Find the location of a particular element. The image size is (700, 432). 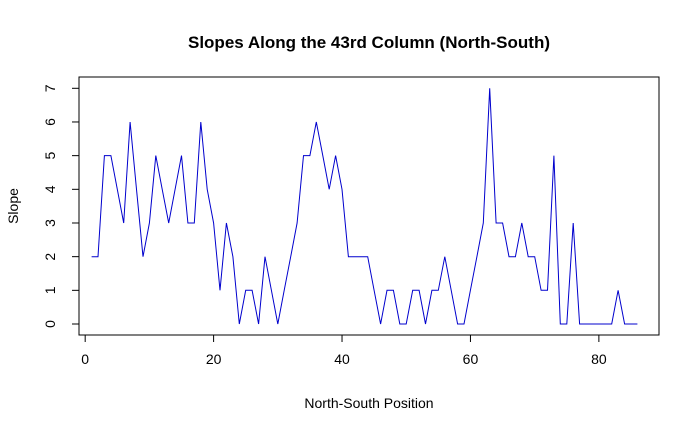

x-tick-label: 80 is located at coordinates (599, 359).